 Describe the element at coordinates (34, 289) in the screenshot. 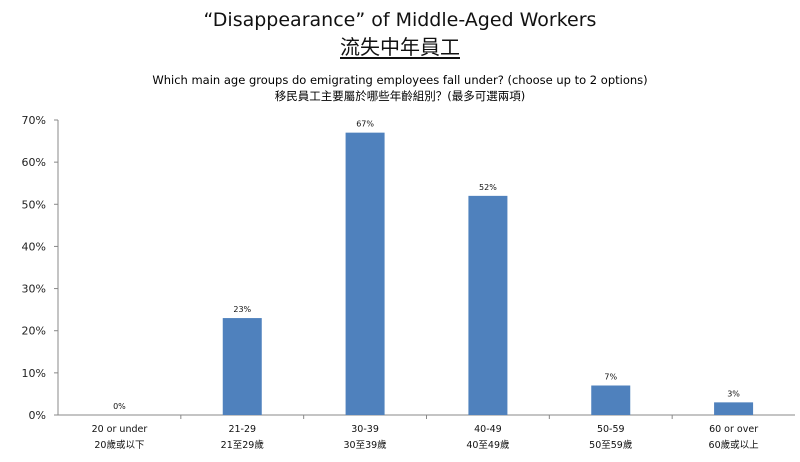

I see `y-tick-label: 30%` at that location.